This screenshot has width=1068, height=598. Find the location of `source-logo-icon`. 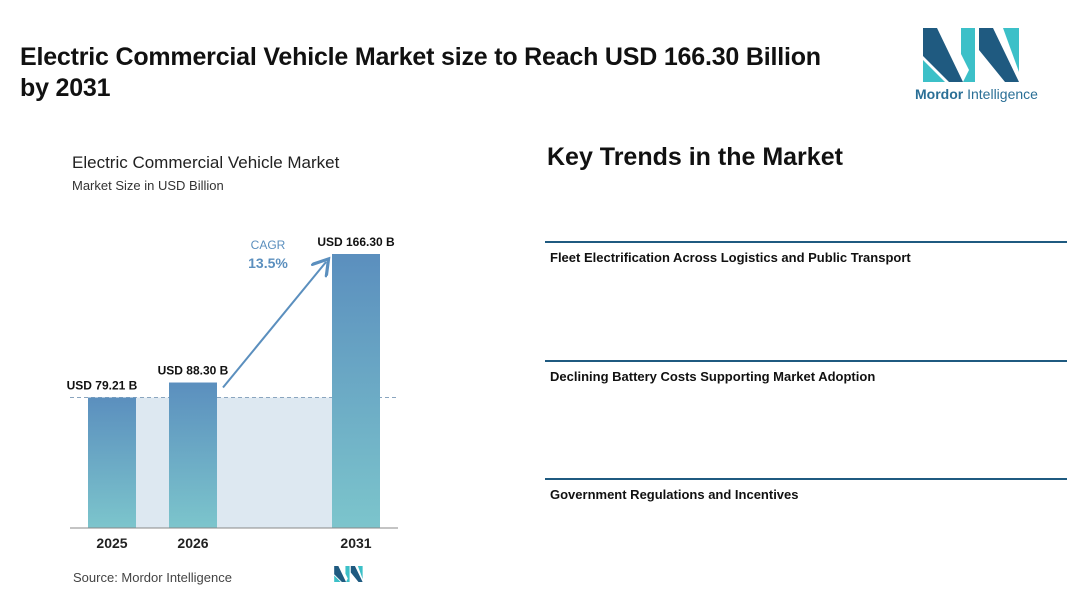

source-logo-icon is located at coordinates (348, 574).